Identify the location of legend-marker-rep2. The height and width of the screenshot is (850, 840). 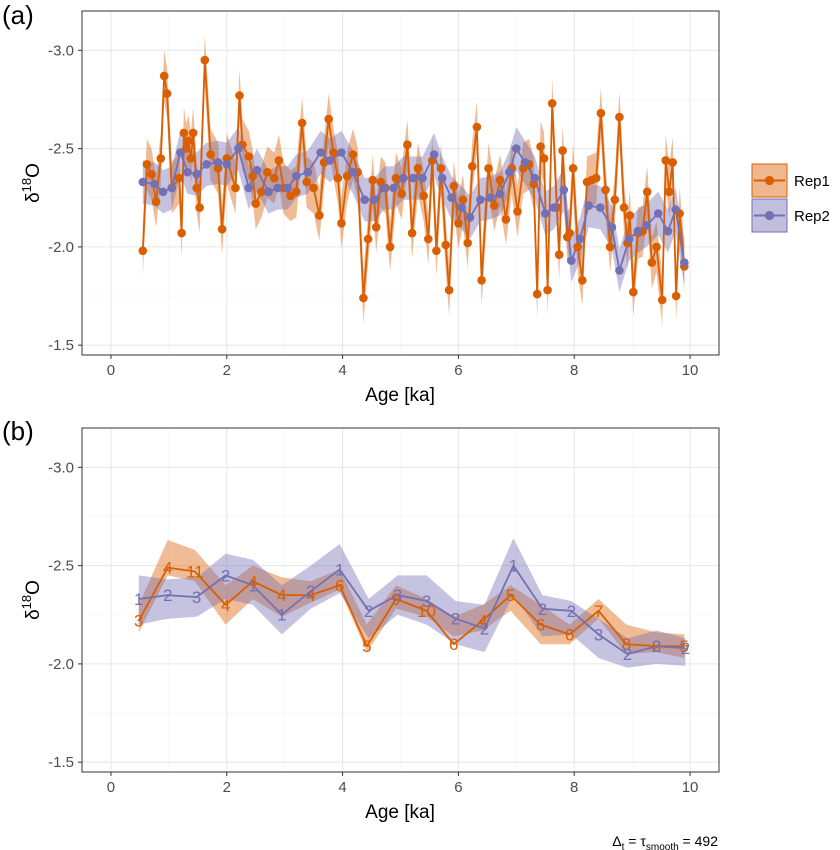
(769, 215).